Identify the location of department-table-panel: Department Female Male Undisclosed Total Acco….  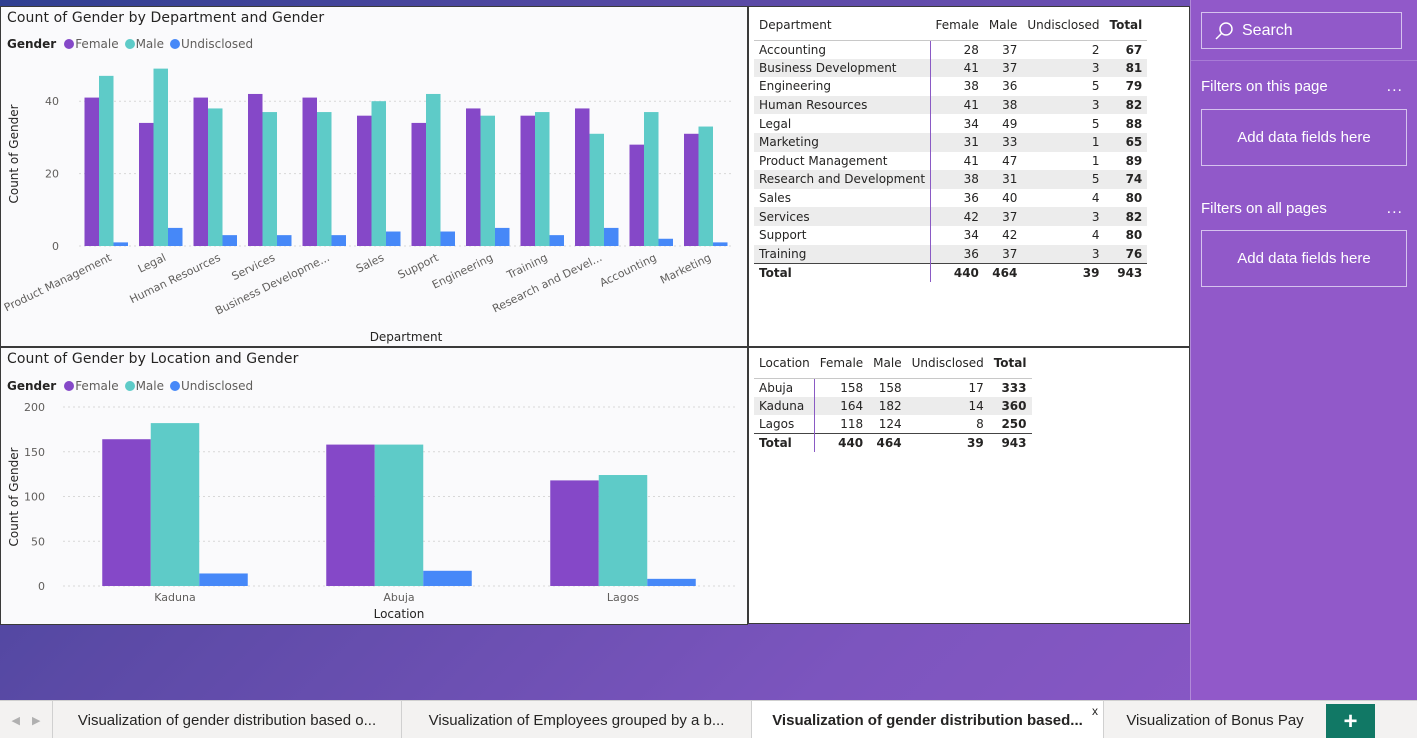
(969, 176).